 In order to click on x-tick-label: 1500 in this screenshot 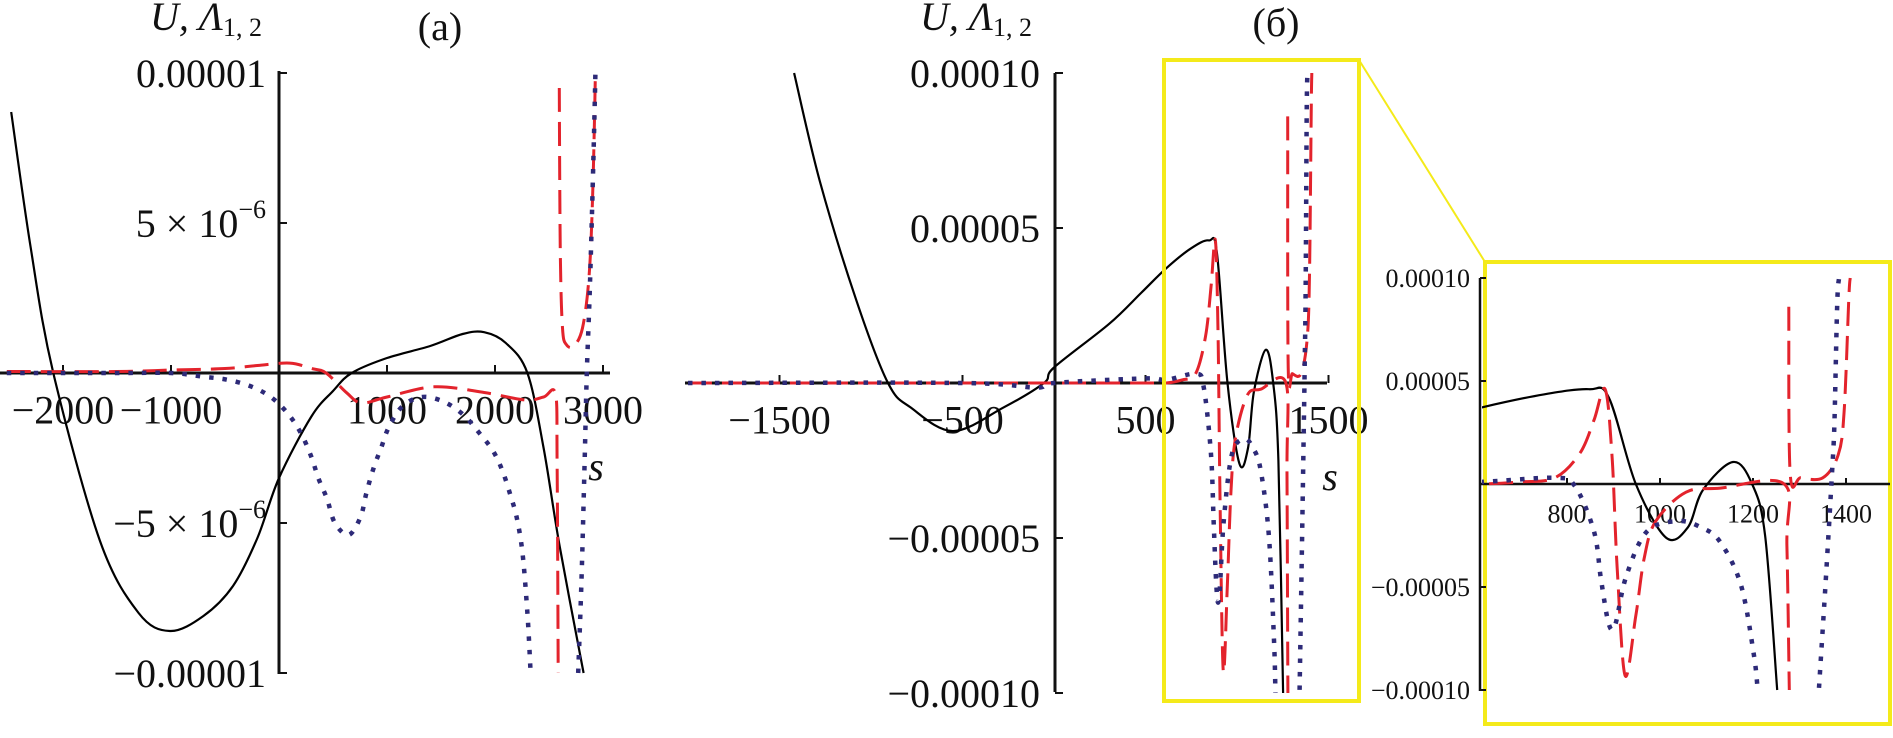, I will do `click(1329, 420)`.